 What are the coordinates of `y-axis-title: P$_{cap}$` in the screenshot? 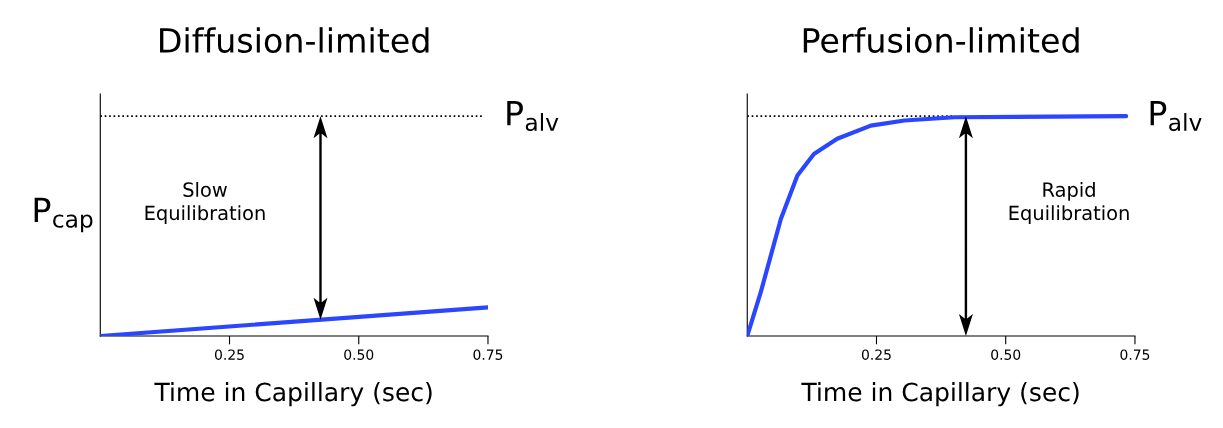 It's located at (63, 215).